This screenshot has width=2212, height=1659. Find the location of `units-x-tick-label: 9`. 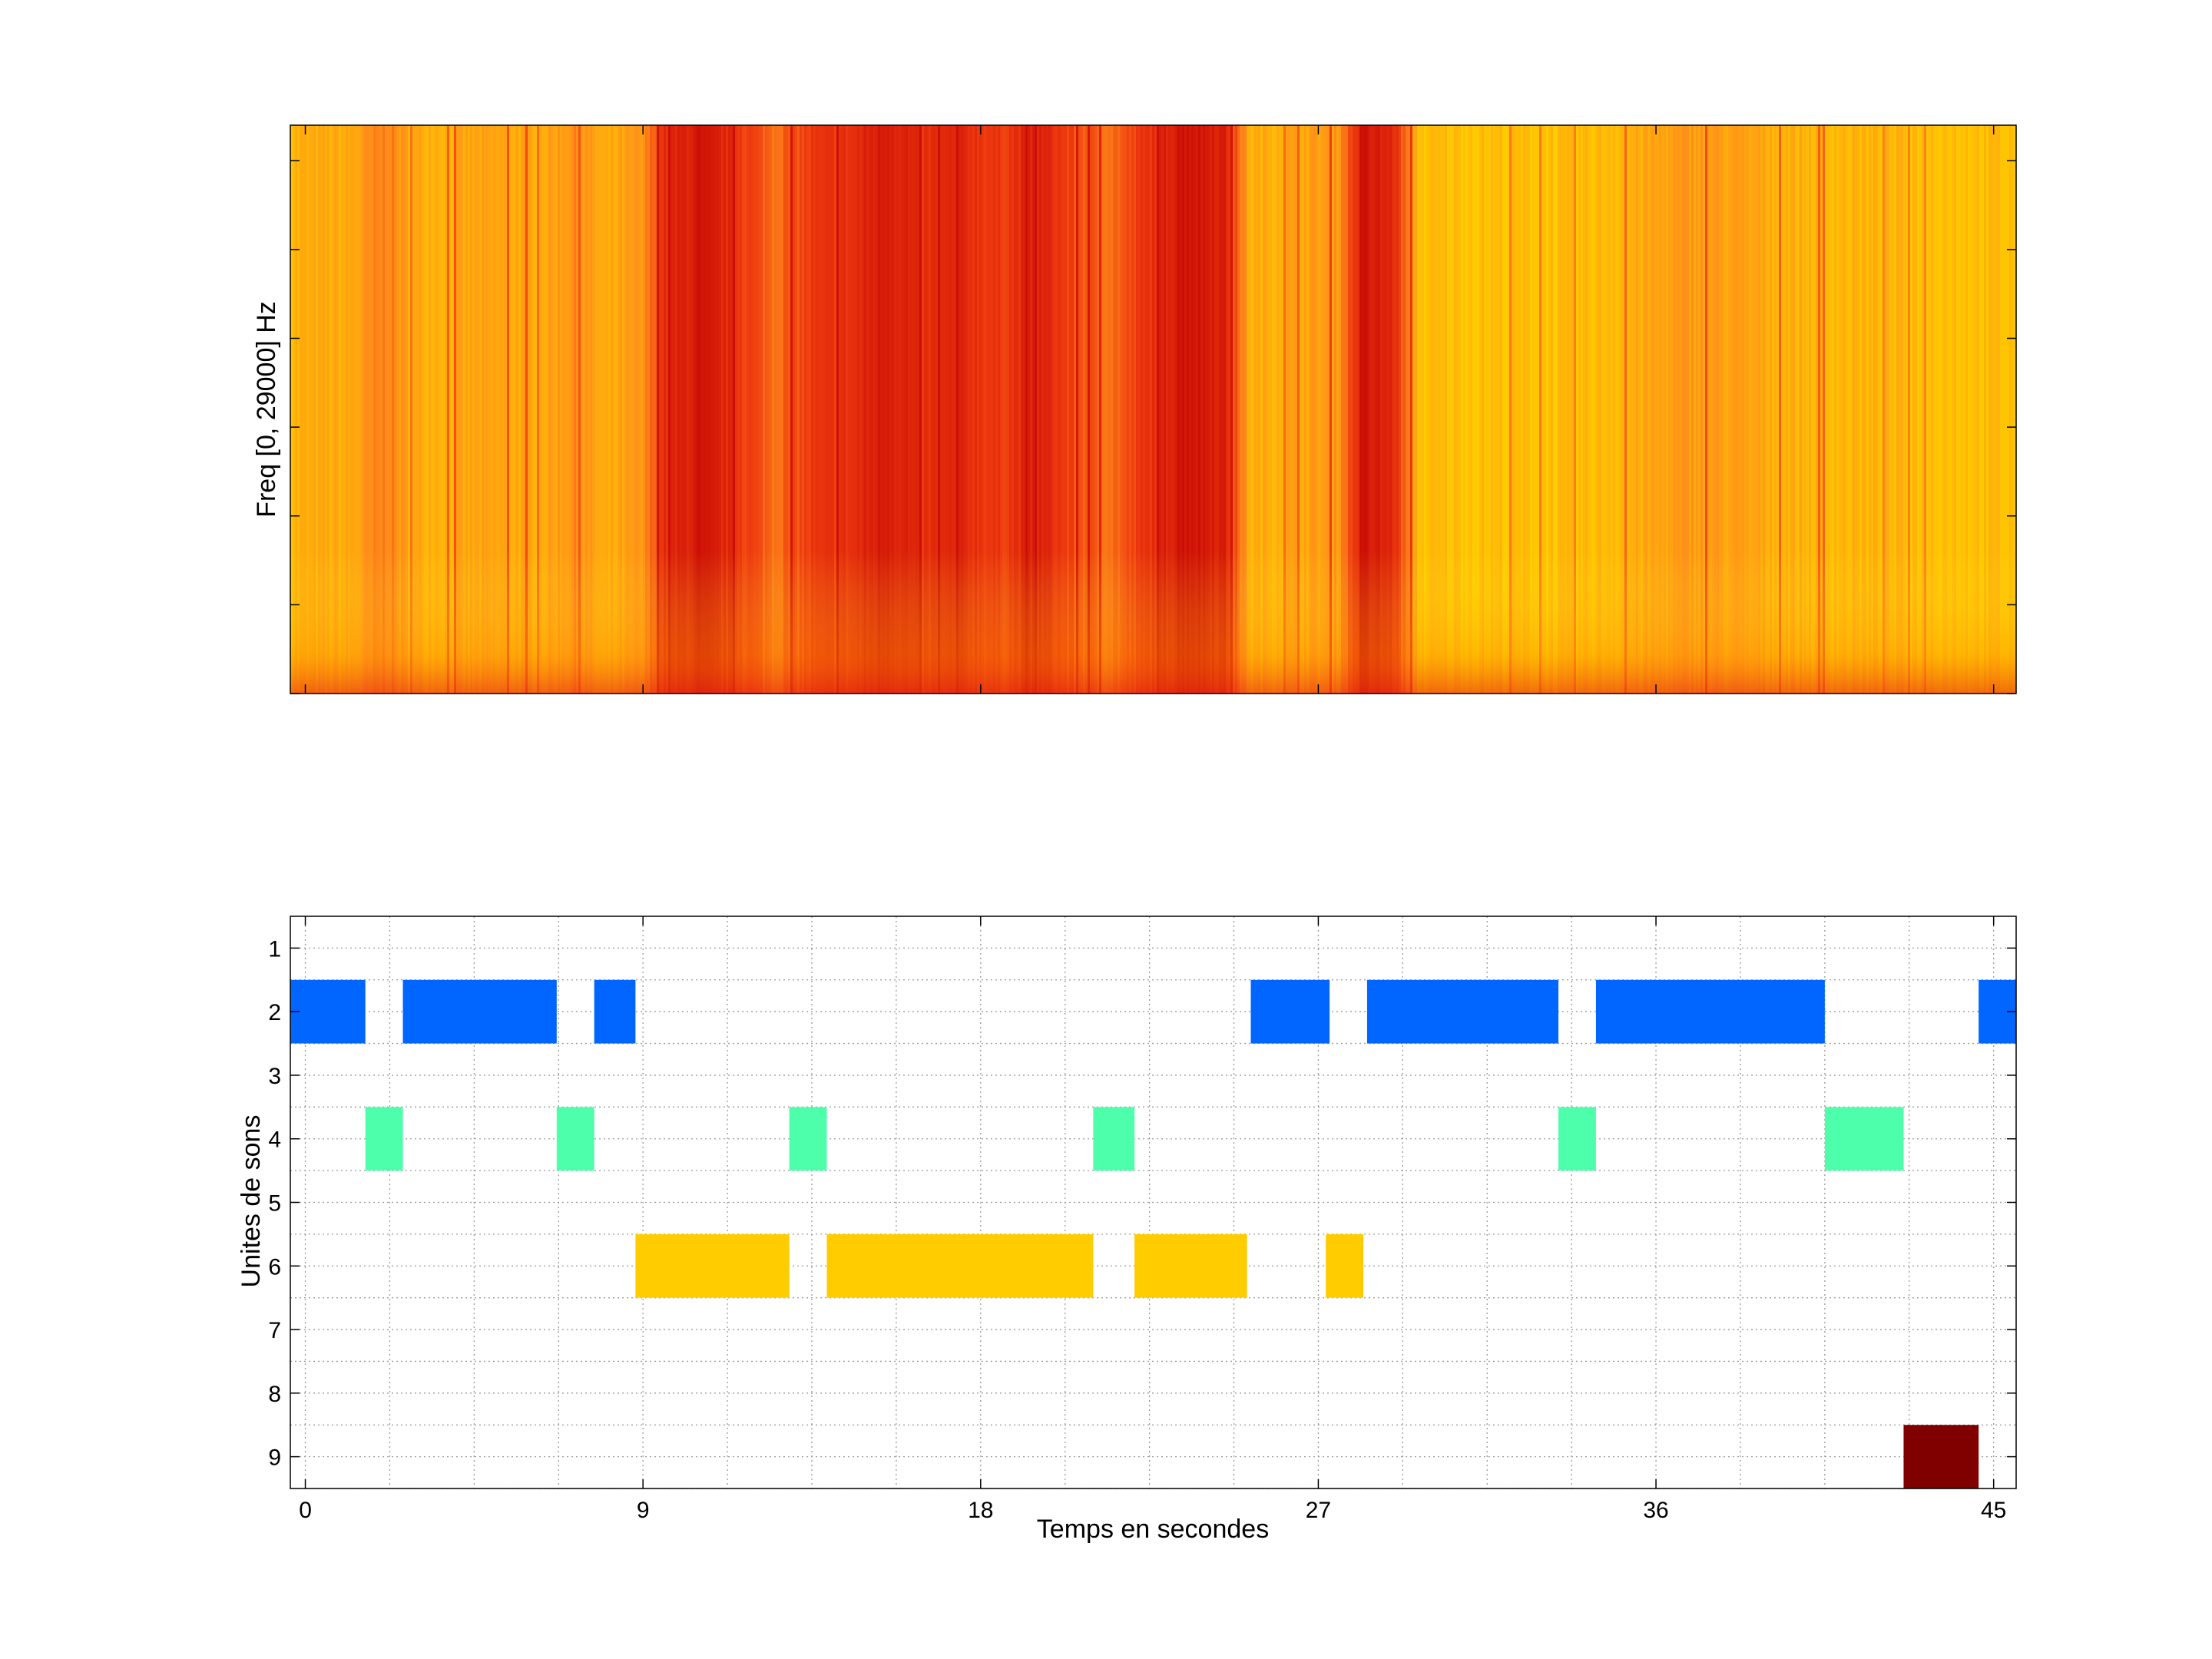

units-x-tick-label: 9 is located at coordinates (643, 1510).